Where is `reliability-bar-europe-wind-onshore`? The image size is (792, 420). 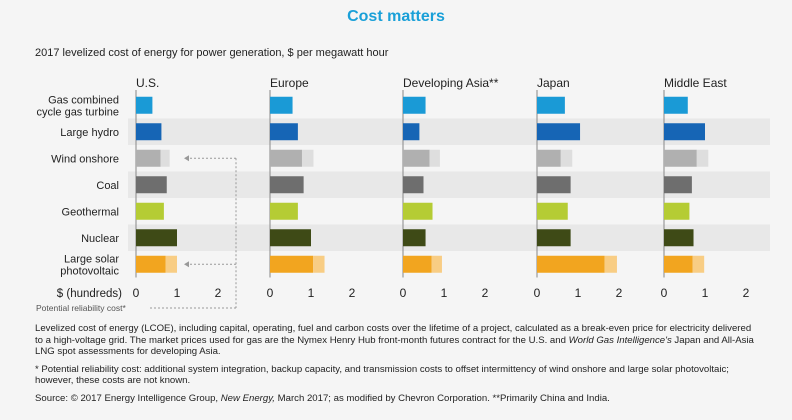 reliability-bar-europe-wind-onshore is located at coordinates (307, 158).